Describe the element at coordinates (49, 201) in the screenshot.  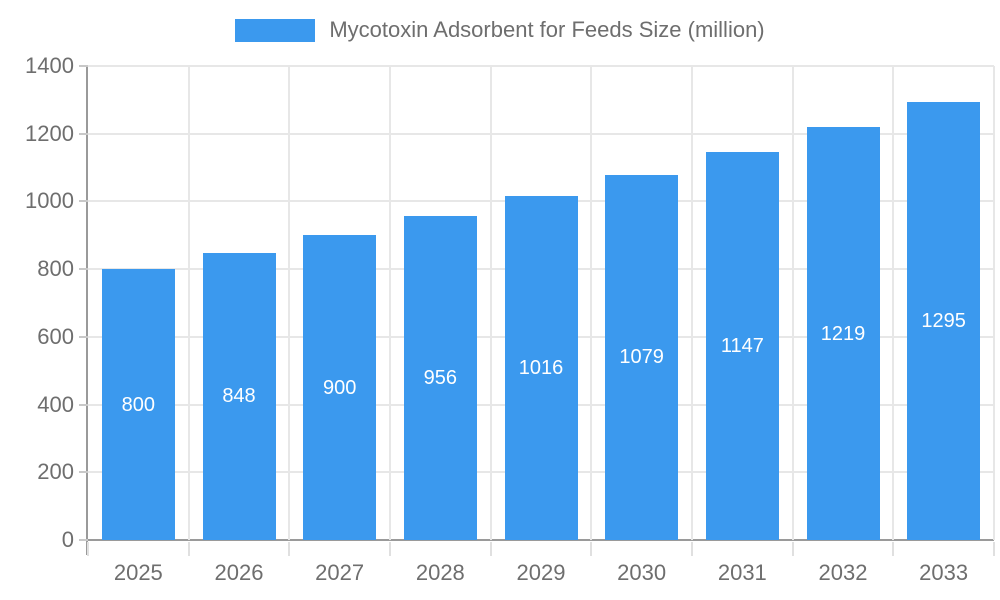
I see `y-axis-label: 1000` at that location.